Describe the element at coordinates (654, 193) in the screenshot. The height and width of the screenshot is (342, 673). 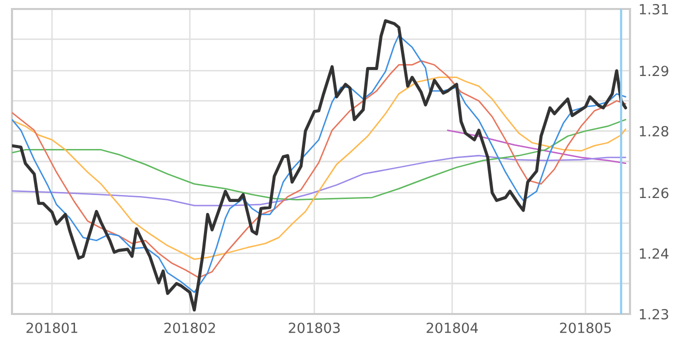
I see `y-tick-label: 1.26` at that location.